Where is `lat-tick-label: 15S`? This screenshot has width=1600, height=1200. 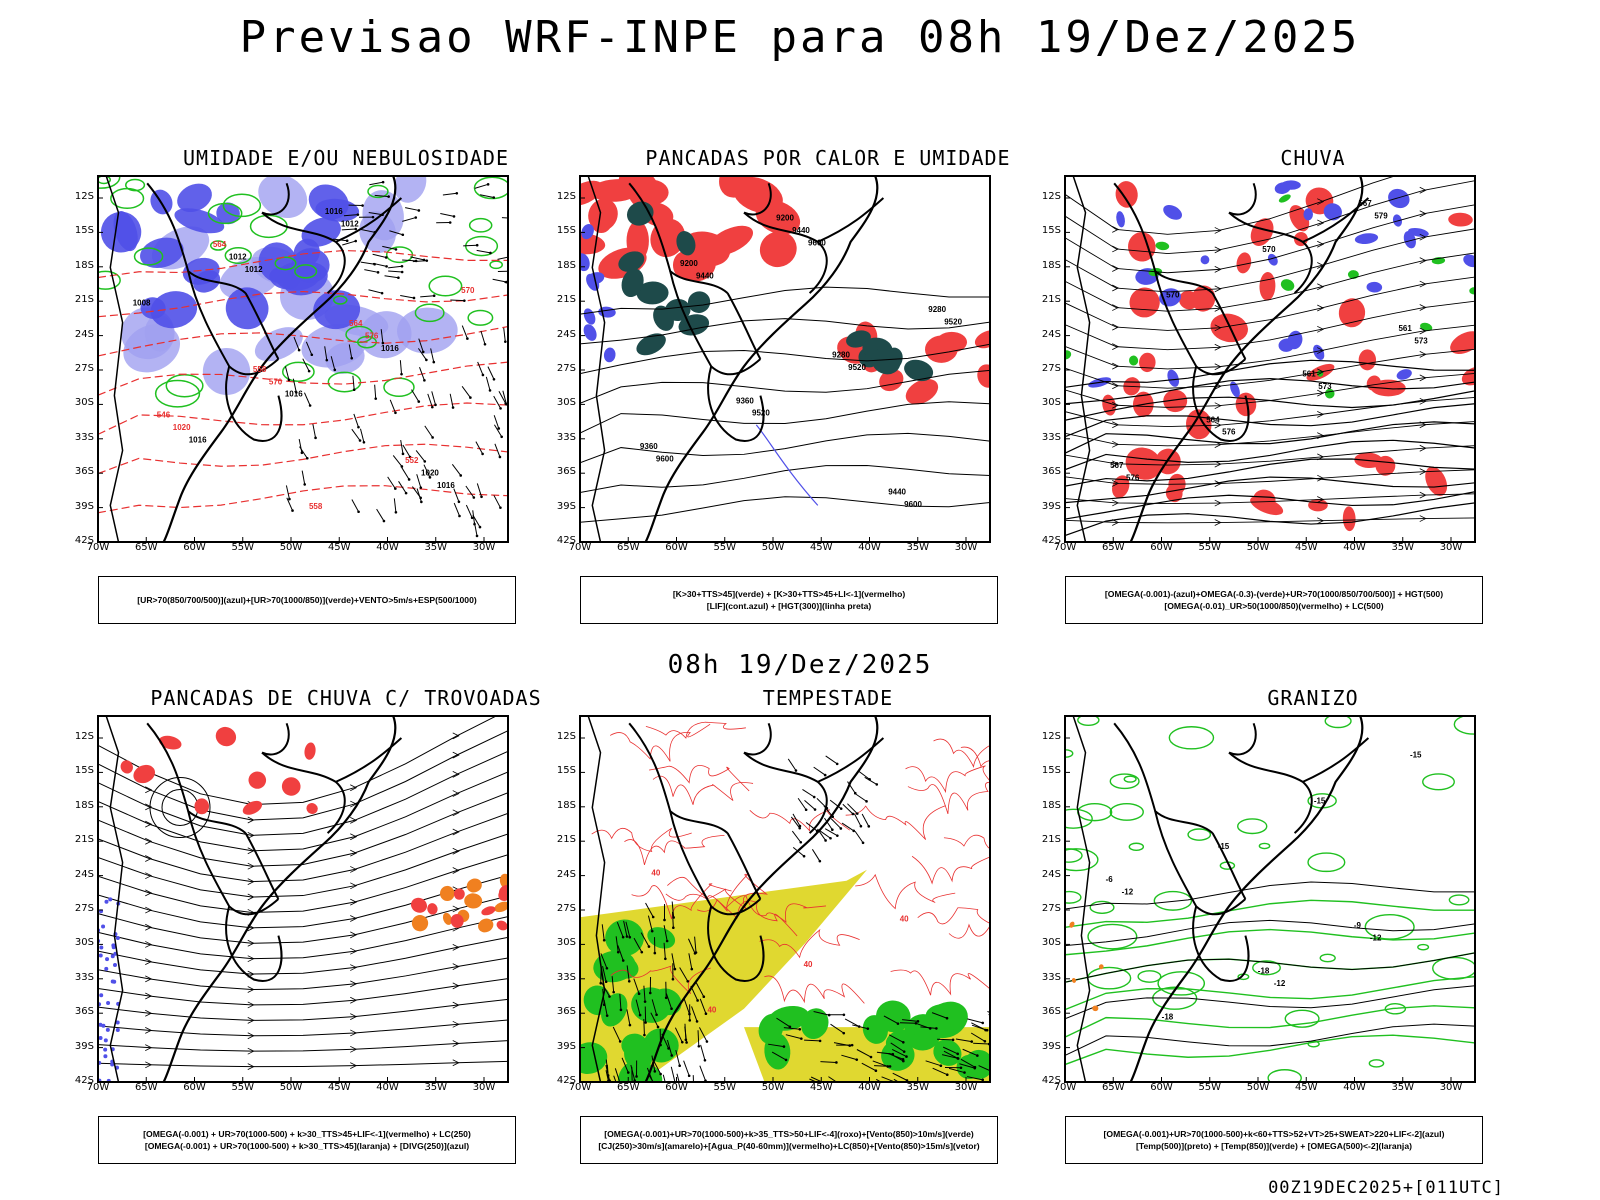 lat-tick-label: 15S is located at coordinates (84, 231).